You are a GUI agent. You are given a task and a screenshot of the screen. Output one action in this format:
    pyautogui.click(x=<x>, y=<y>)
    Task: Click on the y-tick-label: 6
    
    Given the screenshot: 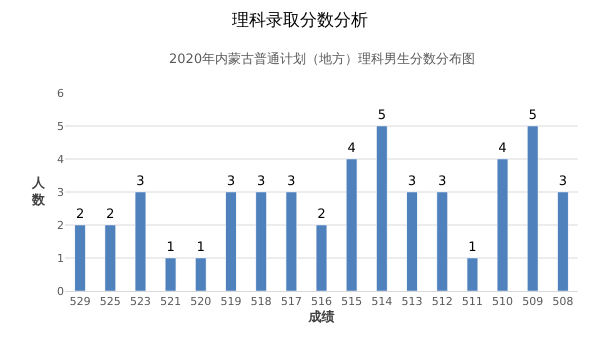 What is the action you would take?
    pyautogui.click(x=60, y=93)
    